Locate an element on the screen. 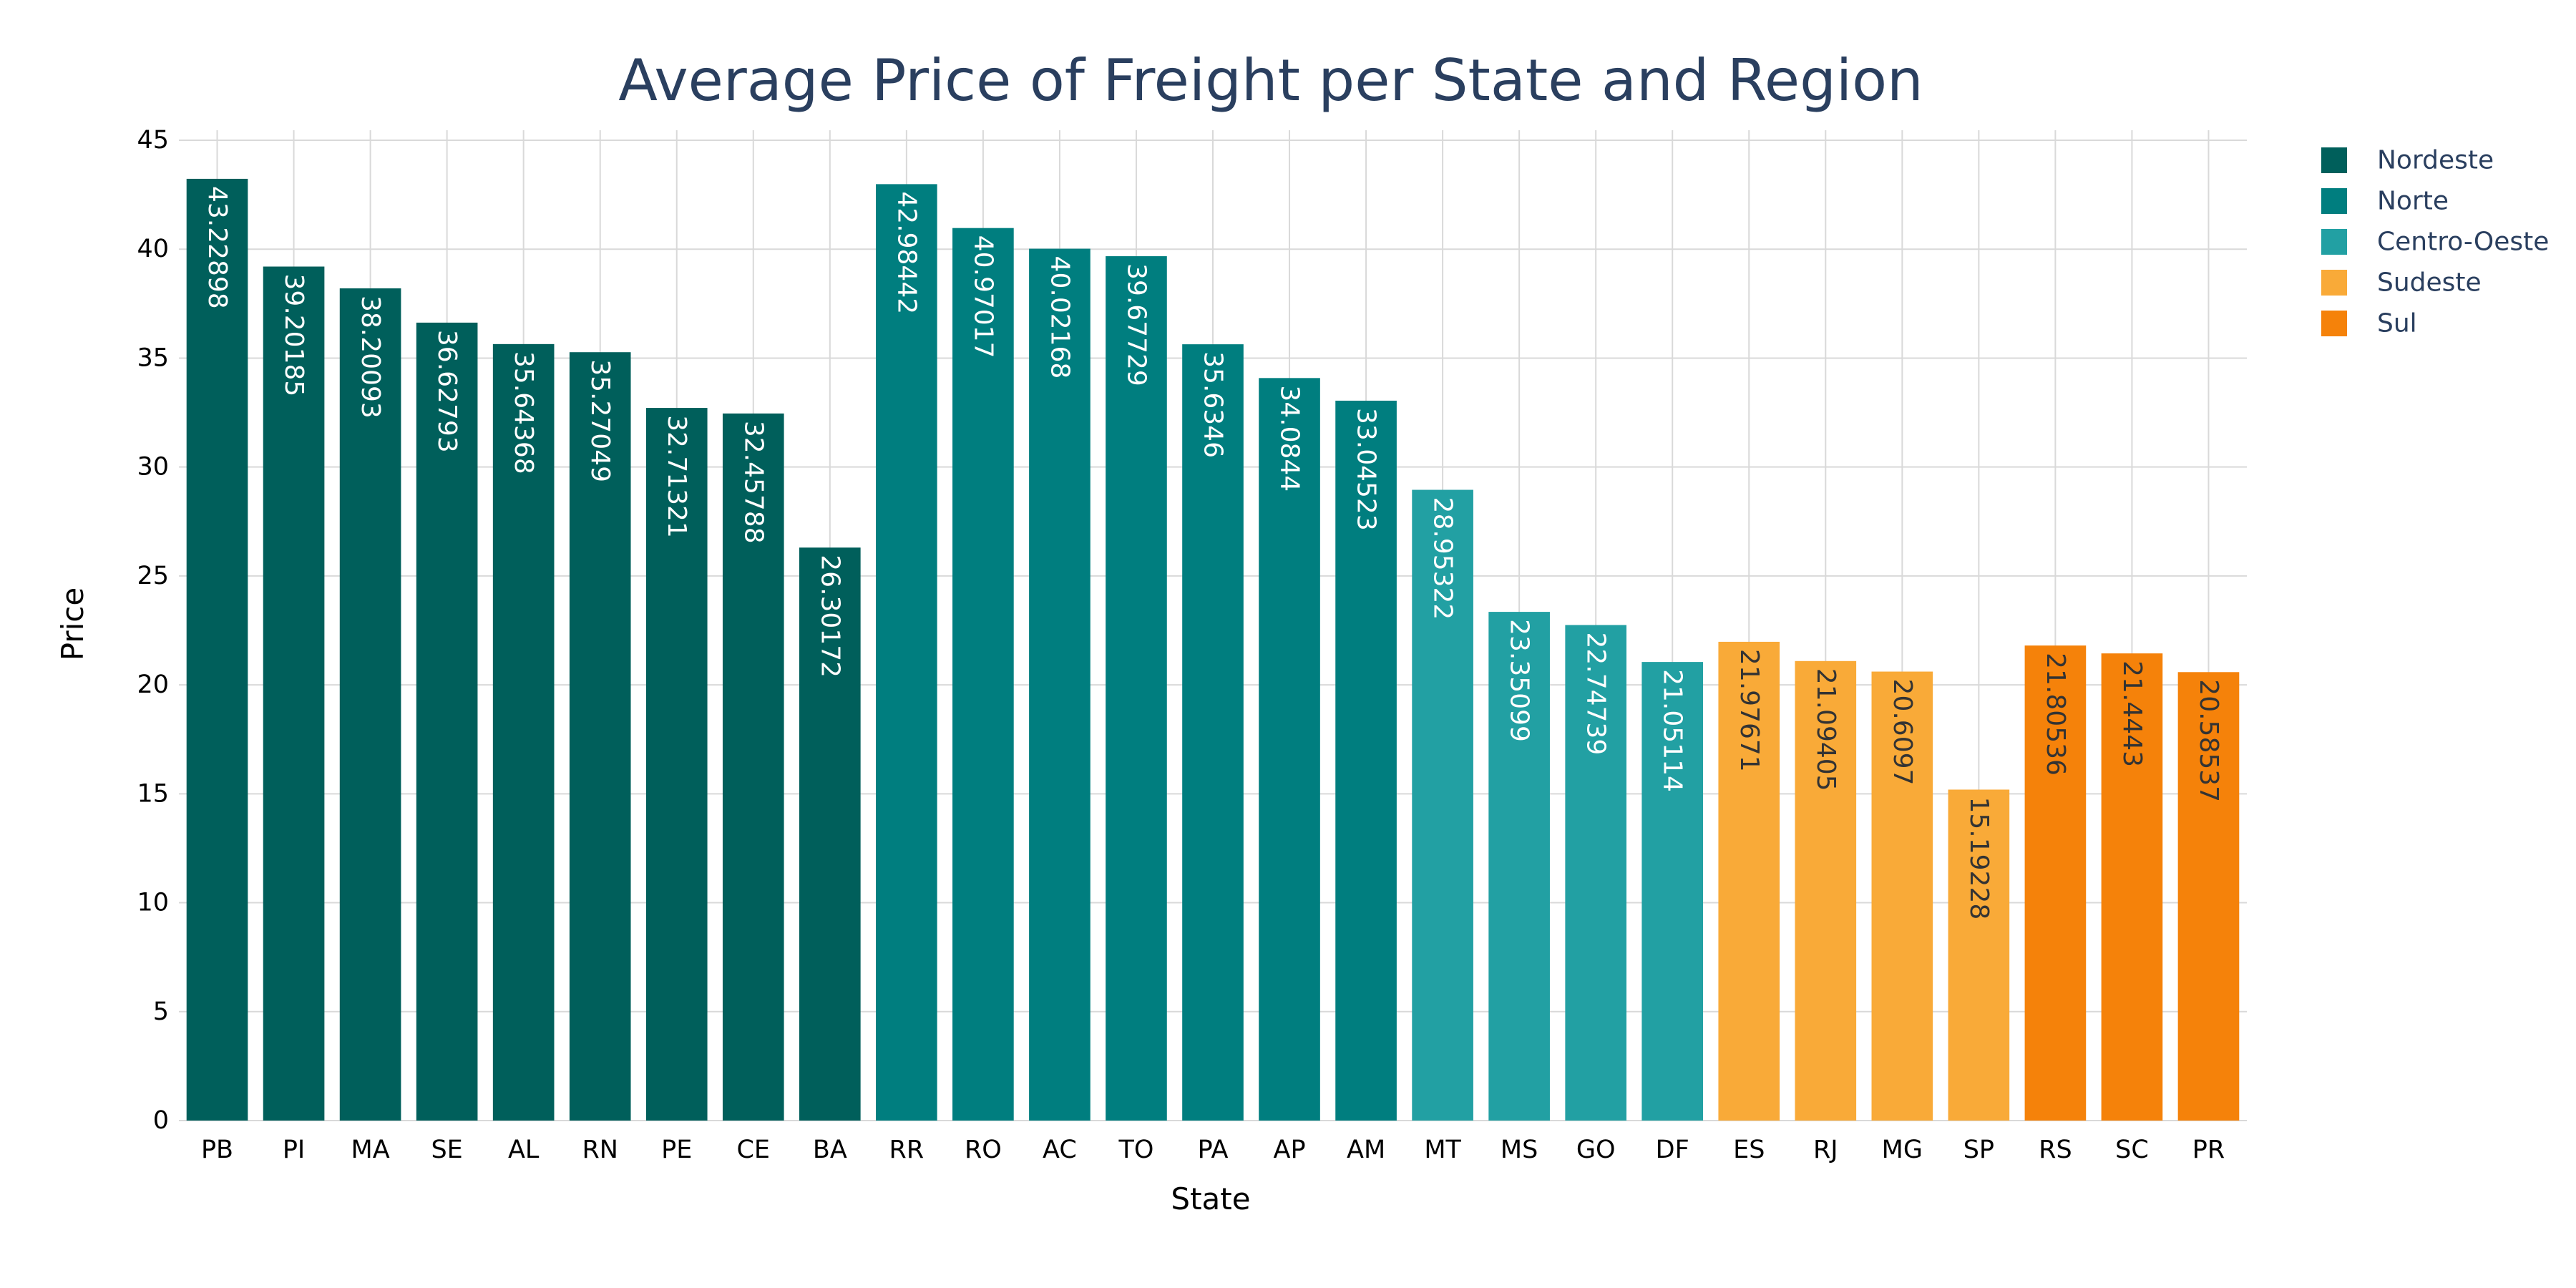  data-label-sc: 21.4443 is located at coordinates (2132, 713).